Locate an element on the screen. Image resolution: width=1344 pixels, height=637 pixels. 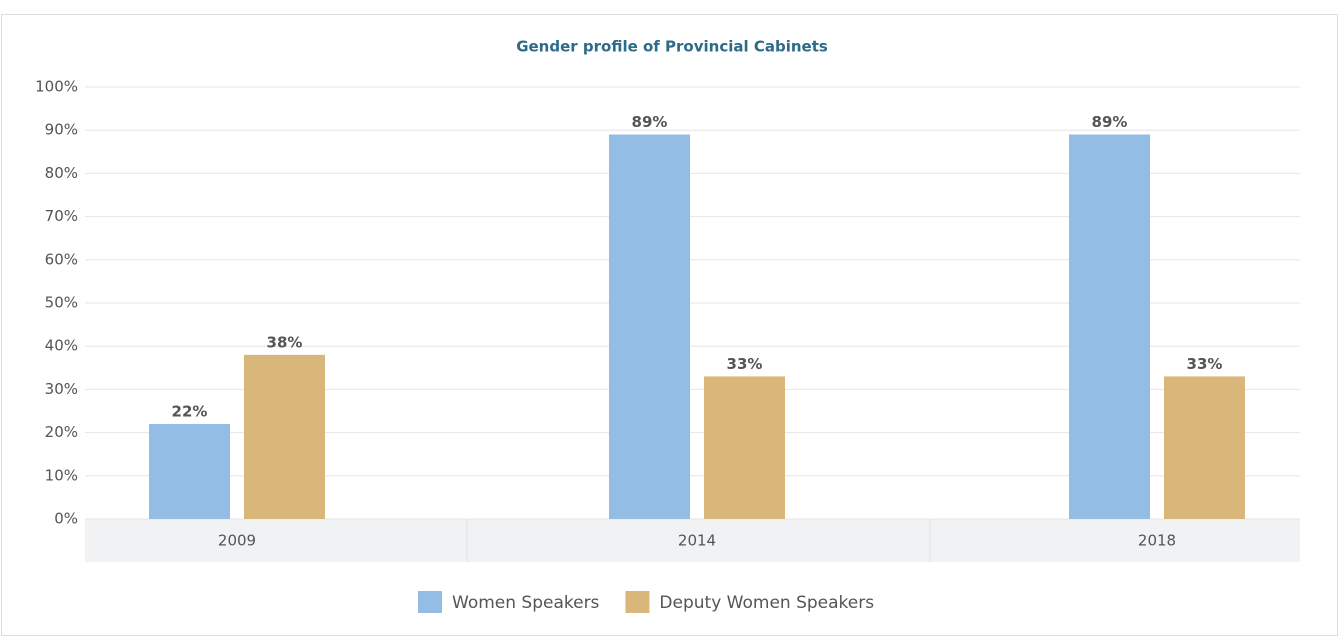
y-tick-label: 10% is located at coordinates (61, 475).